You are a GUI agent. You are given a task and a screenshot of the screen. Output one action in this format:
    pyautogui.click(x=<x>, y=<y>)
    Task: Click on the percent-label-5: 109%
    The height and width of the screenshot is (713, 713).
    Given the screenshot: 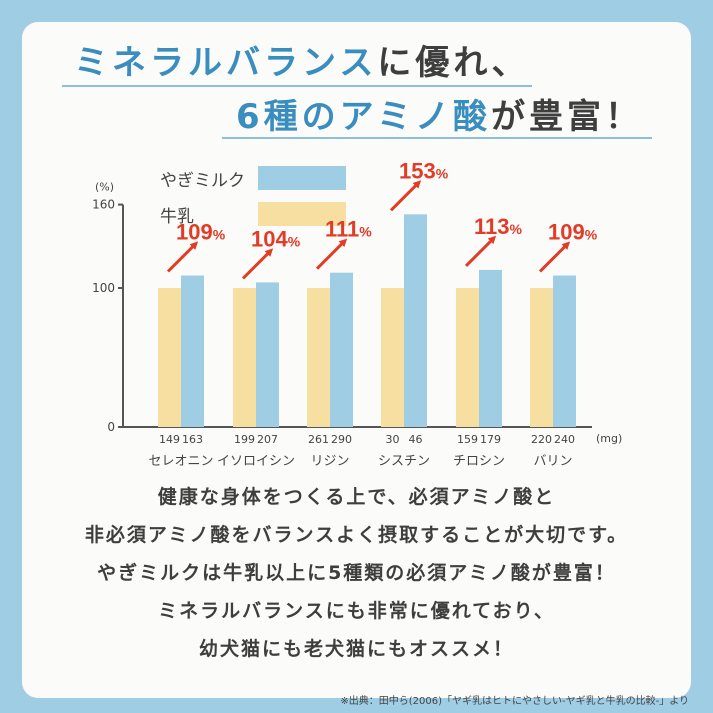 What is the action you would take?
    pyautogui.click(x=573, y=231)
    